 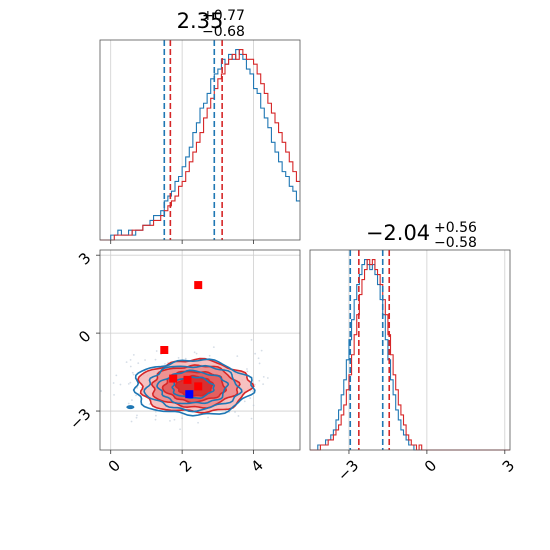 What do you see at coordinates (185, 465) in the screenshot?
I see `bl-xtick-label-1: 2` at bounding box center [185, 465].